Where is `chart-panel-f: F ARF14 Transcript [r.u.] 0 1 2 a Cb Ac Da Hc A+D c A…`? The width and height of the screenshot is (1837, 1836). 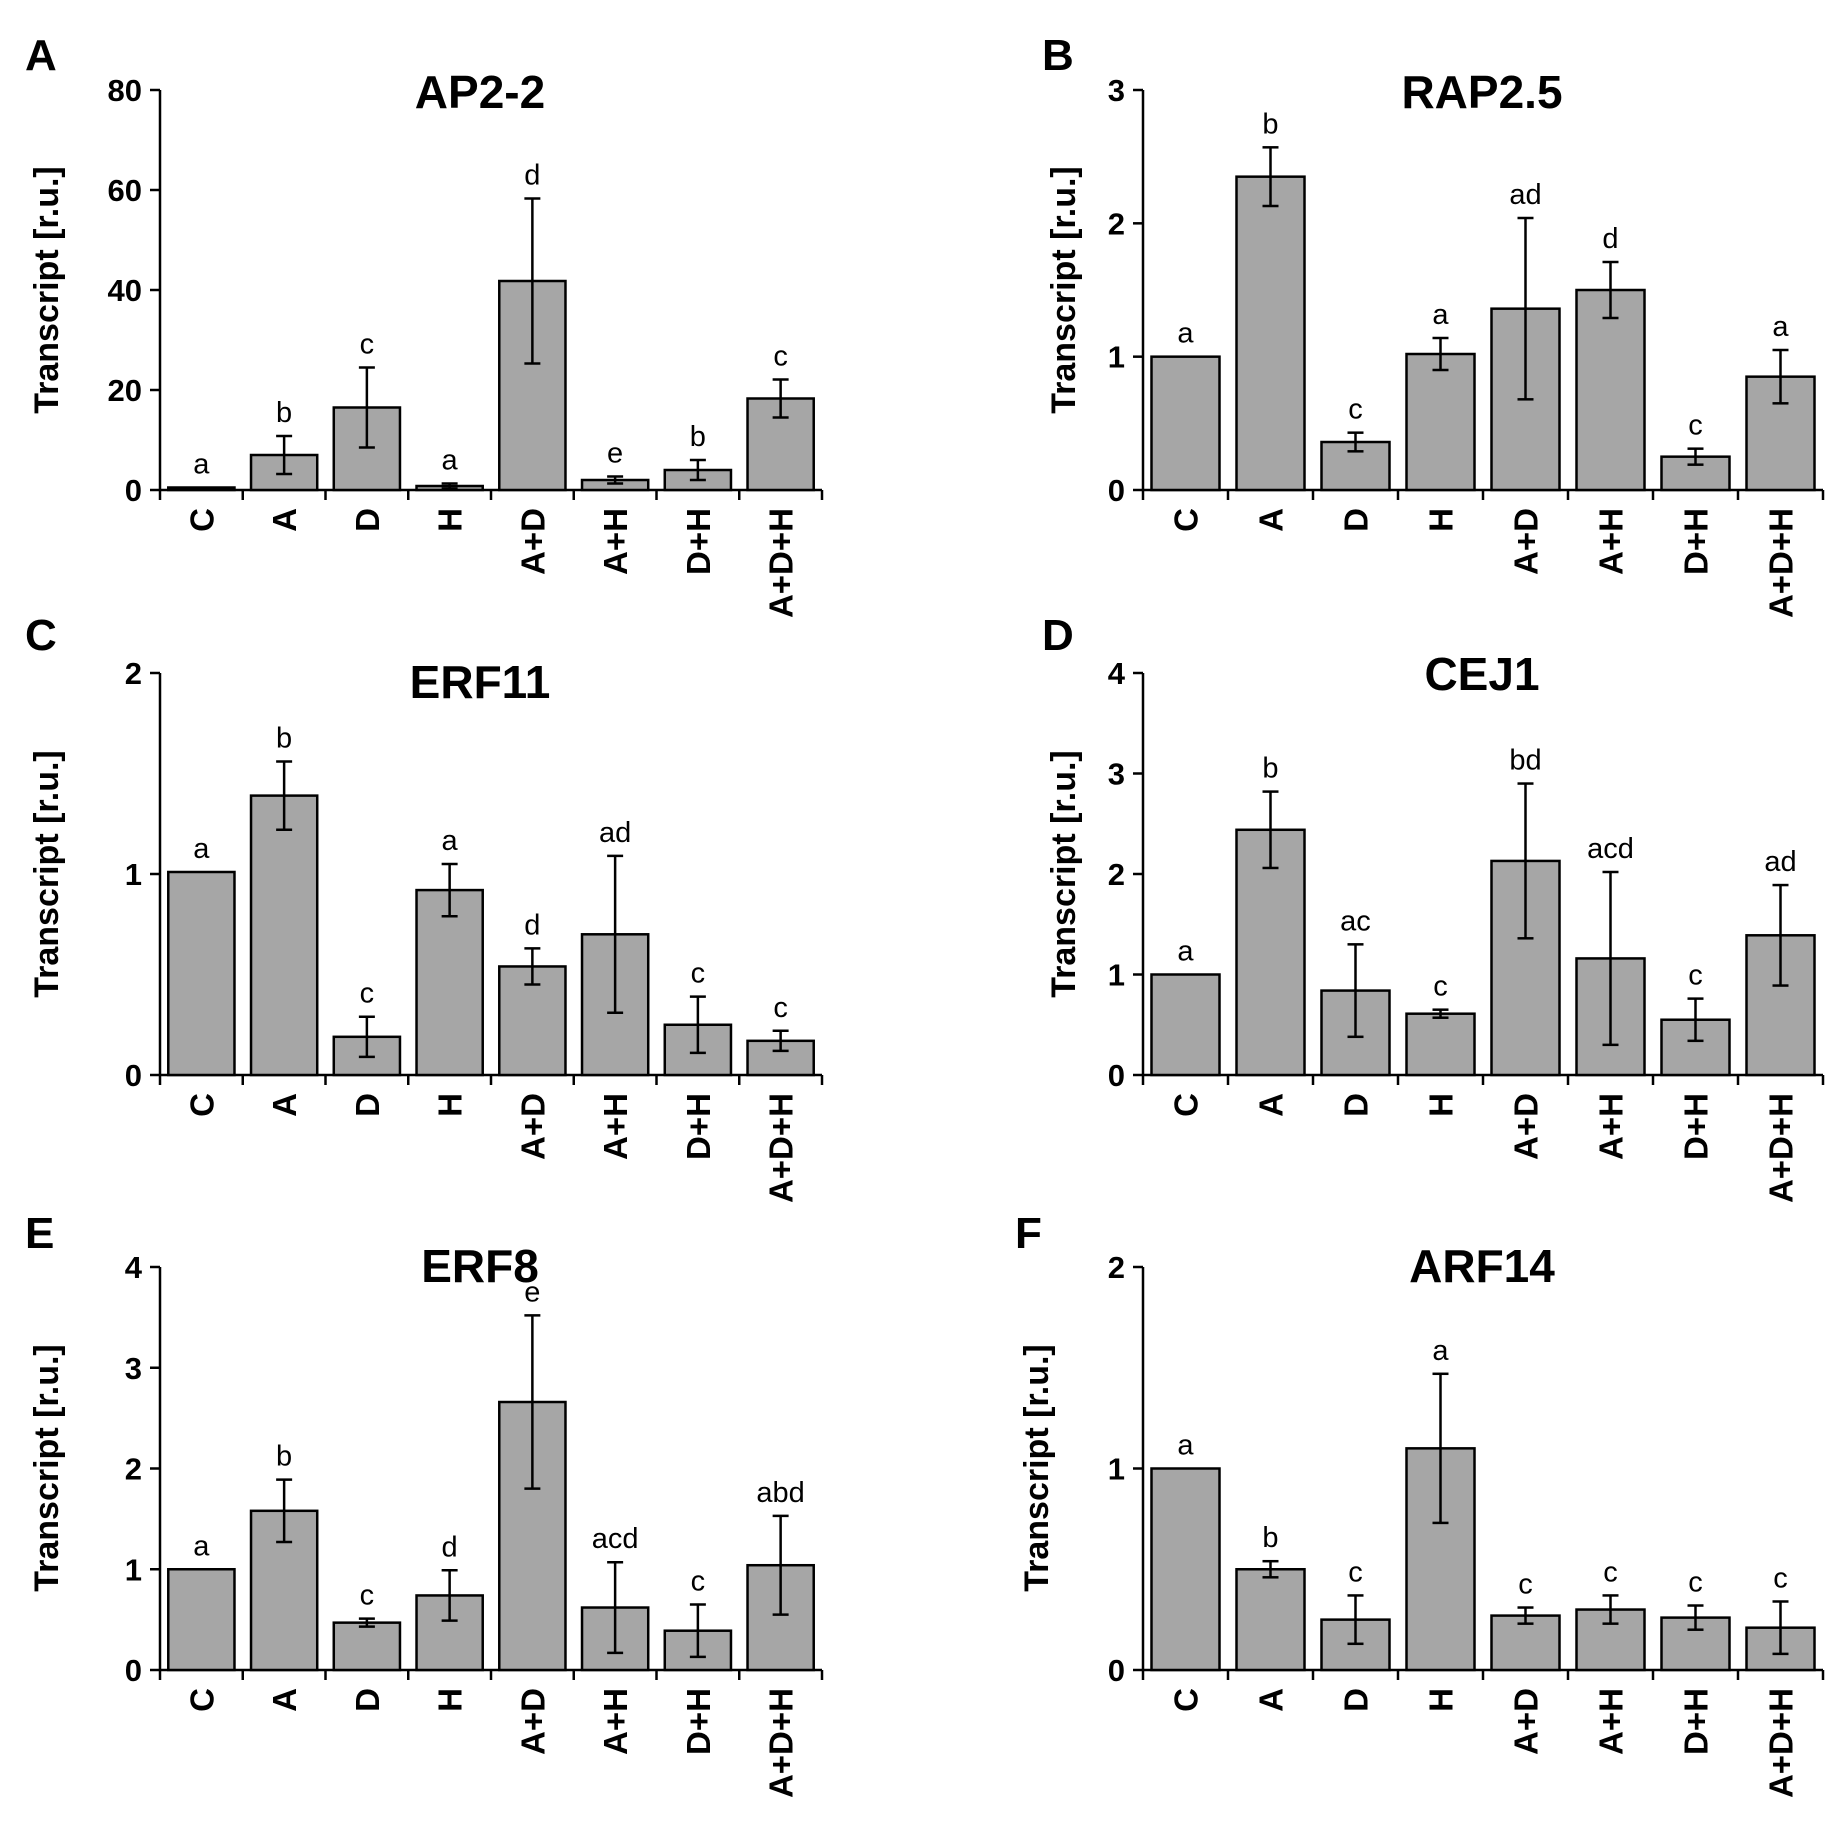 chart-panel-f: F ARF14 Transcript [r.u.] 0 1 2 a Cb Ac Da Hc A+D c A… is located at coordinates (1420, 1503).